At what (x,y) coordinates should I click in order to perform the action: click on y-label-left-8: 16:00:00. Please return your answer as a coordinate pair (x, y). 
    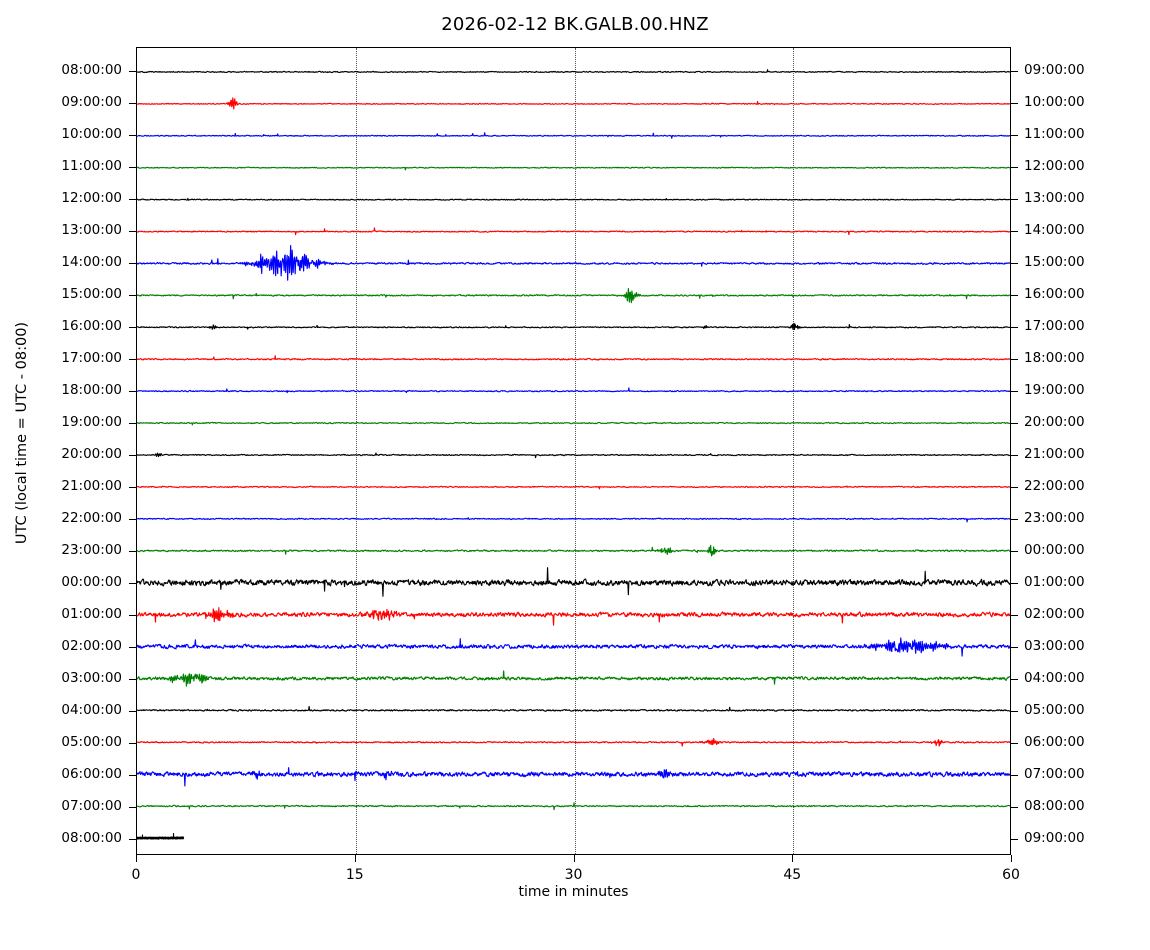
    Looking at the image, I should click on (91, 326).